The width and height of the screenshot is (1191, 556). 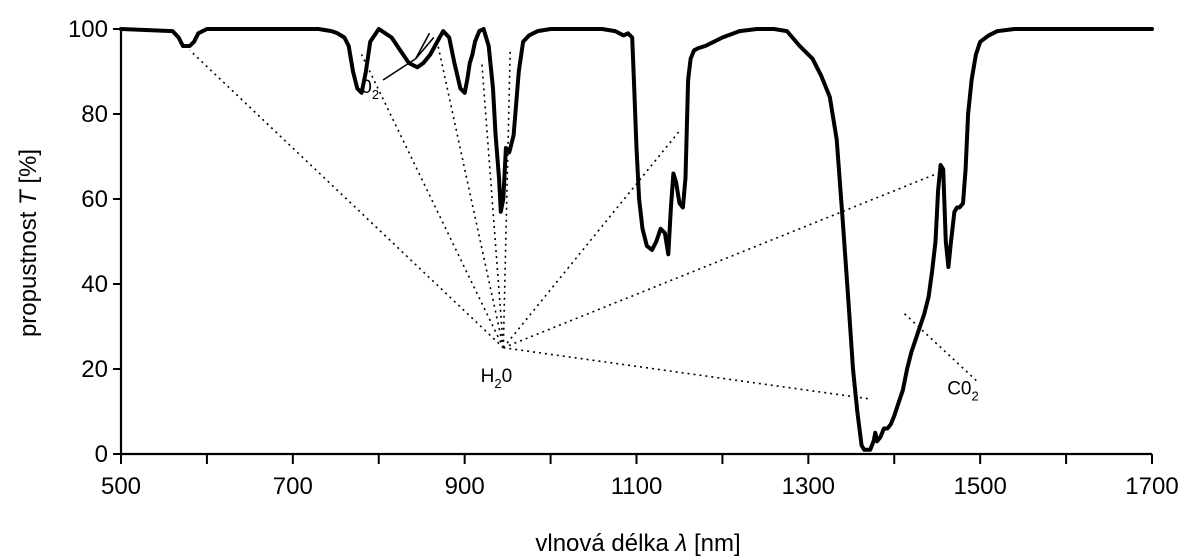 I want to click on x-axis-label: vlnová délka λ [nm], so click(x=637, y=543).